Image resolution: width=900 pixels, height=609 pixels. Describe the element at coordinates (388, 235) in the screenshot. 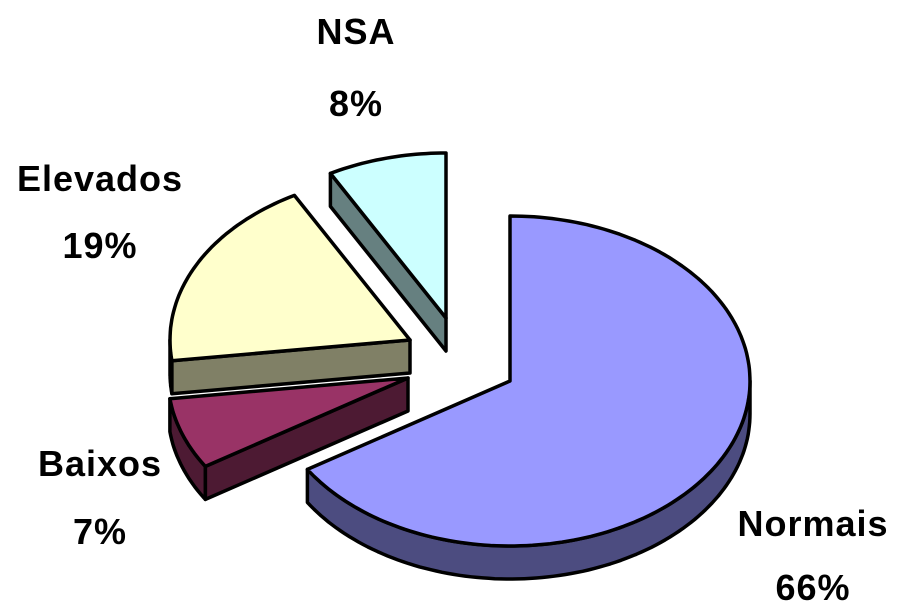

I see `pie-slice-nsa` at that location.